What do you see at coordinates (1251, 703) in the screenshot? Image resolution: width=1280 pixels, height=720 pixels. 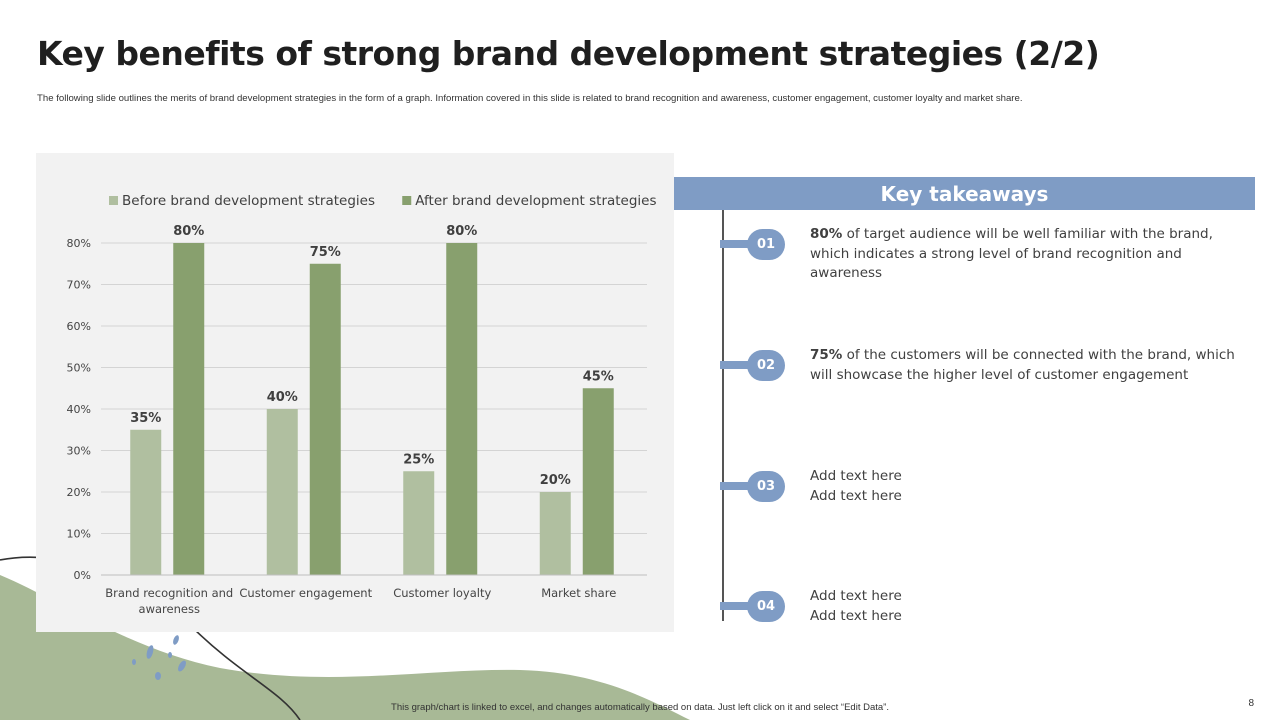 I see `page-number: 8` at bounding box center [1251, 703].